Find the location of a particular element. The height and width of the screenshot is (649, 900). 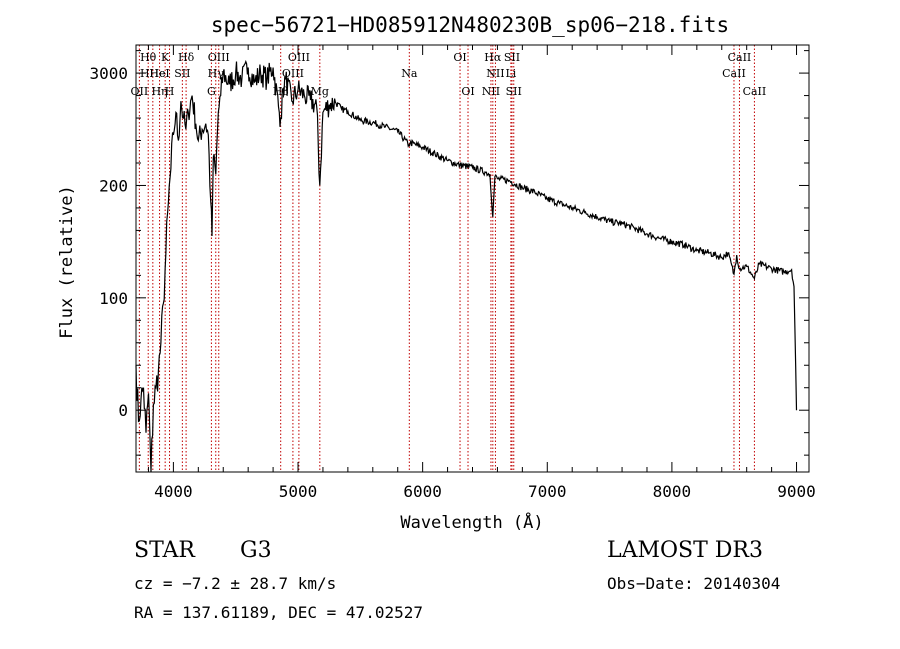

x-tick-label: 8000 is located at coordinates (672, 491).